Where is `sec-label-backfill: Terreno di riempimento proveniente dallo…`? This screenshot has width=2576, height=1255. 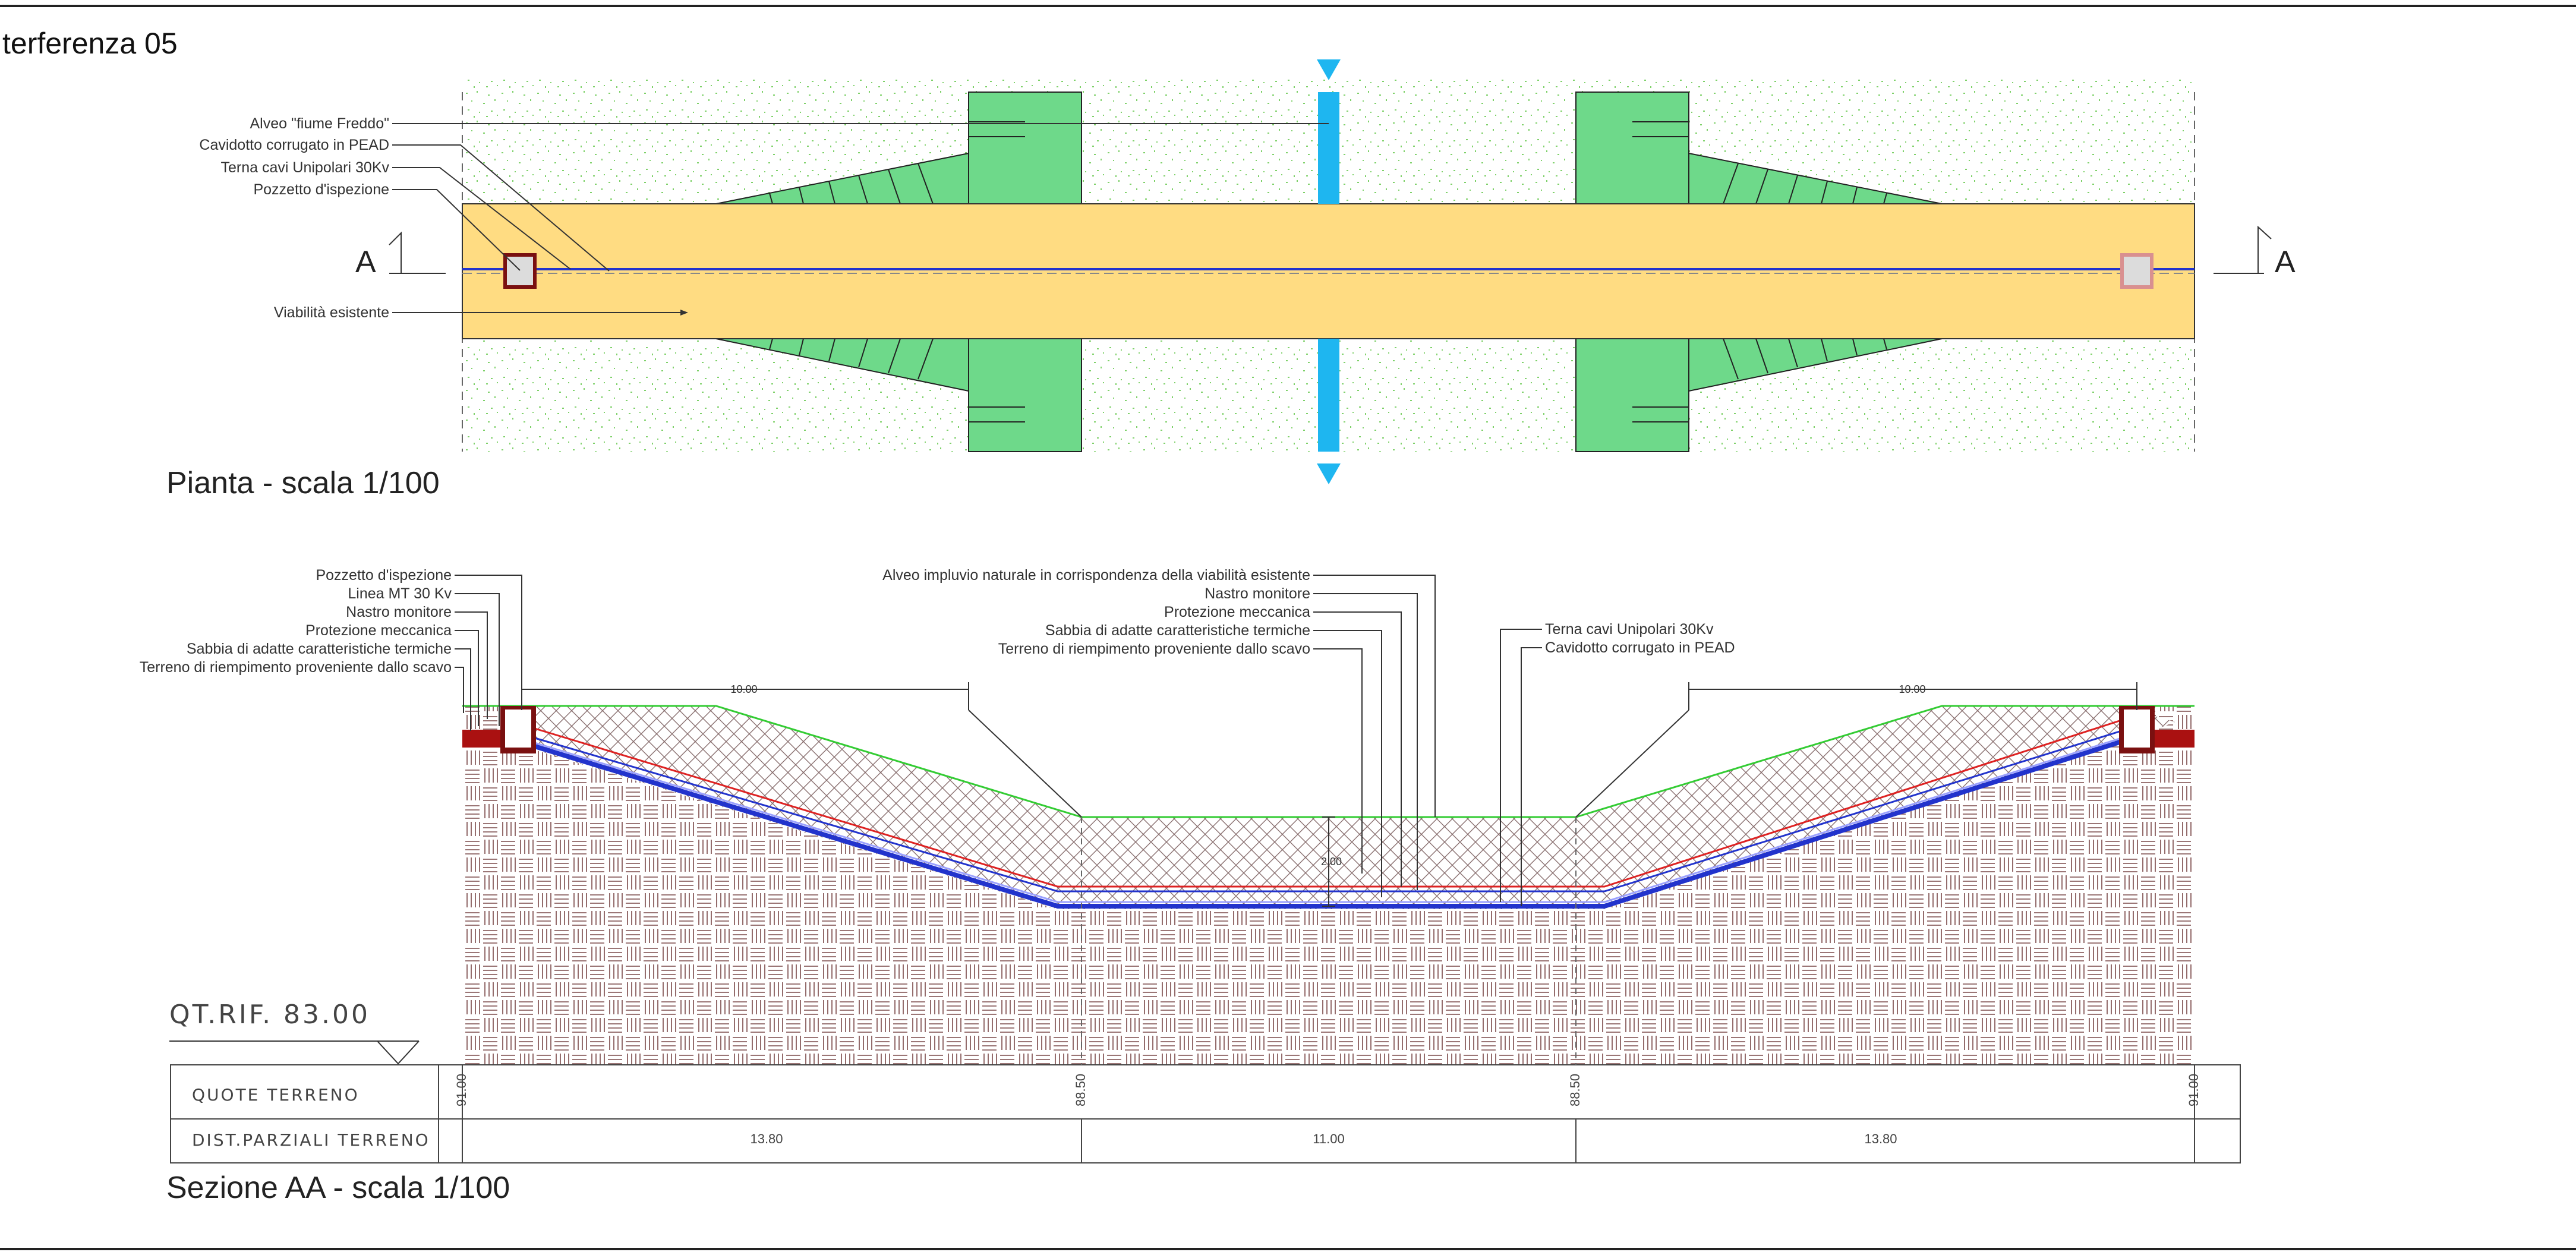
sec-label-backfill: Terreno di riempimento proveniente dallo… is located at coordinates (296, 668).